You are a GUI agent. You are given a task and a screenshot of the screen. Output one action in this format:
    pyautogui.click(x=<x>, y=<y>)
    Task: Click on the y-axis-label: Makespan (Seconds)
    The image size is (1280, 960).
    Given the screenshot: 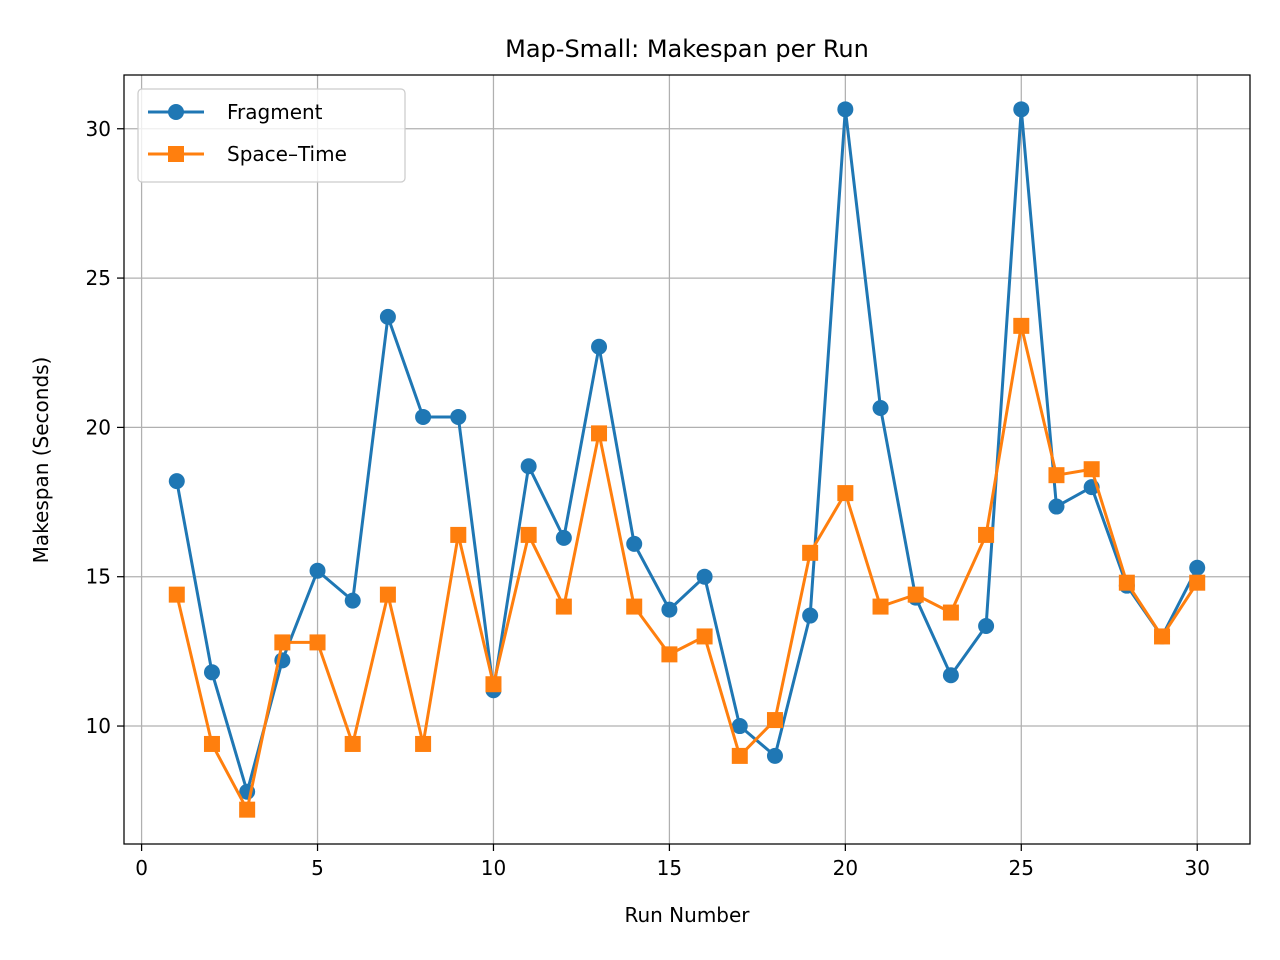 What is the action you would take?
    pyautogui.click(x=41, y=460)
    